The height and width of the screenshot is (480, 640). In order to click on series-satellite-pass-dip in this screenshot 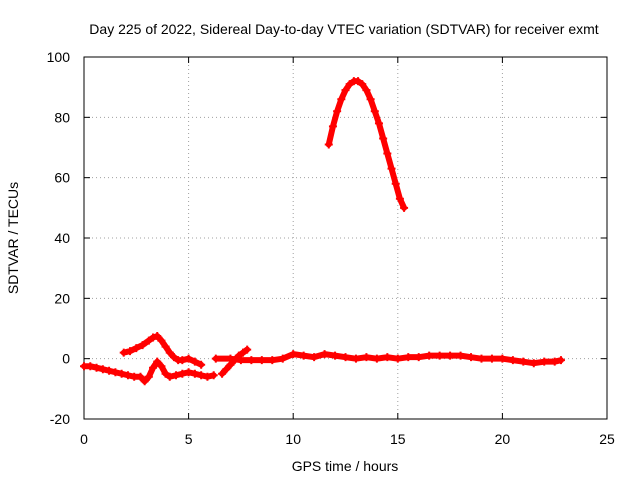, I will do `click(149, 371)`.